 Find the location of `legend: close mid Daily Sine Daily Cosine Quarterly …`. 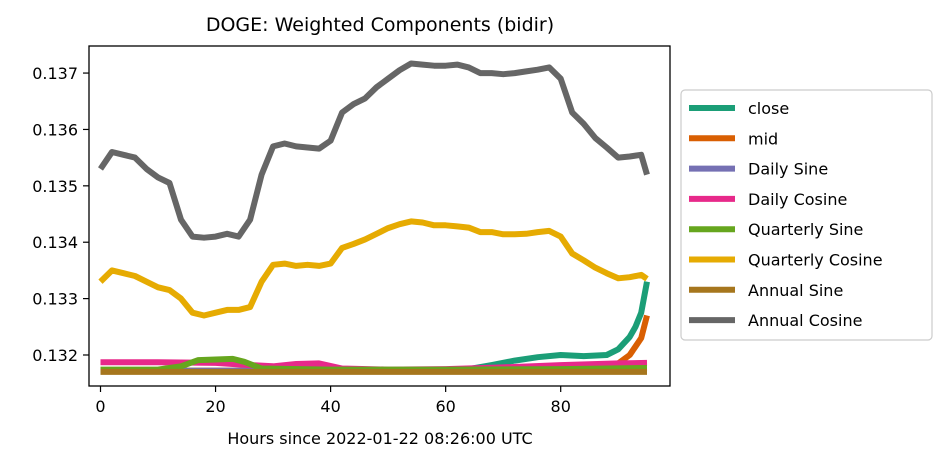

legend: close mid Daily Sine Daily Cosine Quarterly … is located at coordinates (806, 215).